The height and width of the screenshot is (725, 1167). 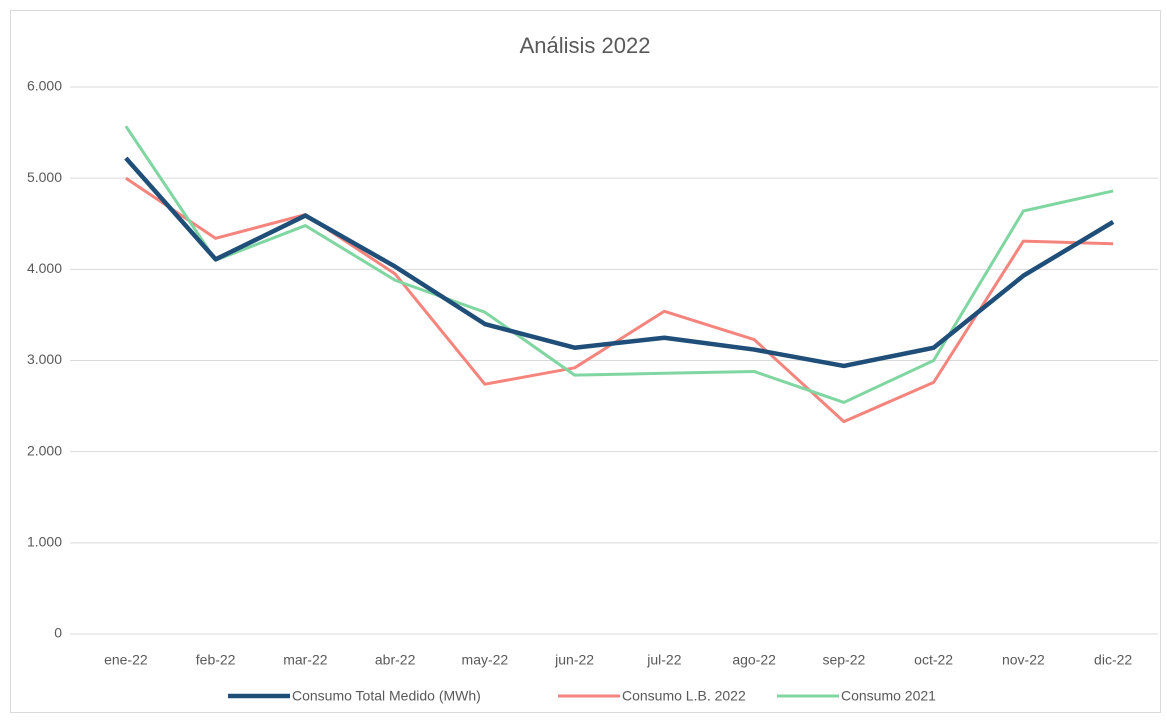 What do you see at coordinates (44, 359) in the screenshot?
I see `y-tick-label: 3.000` at bounding box center [44, 359].